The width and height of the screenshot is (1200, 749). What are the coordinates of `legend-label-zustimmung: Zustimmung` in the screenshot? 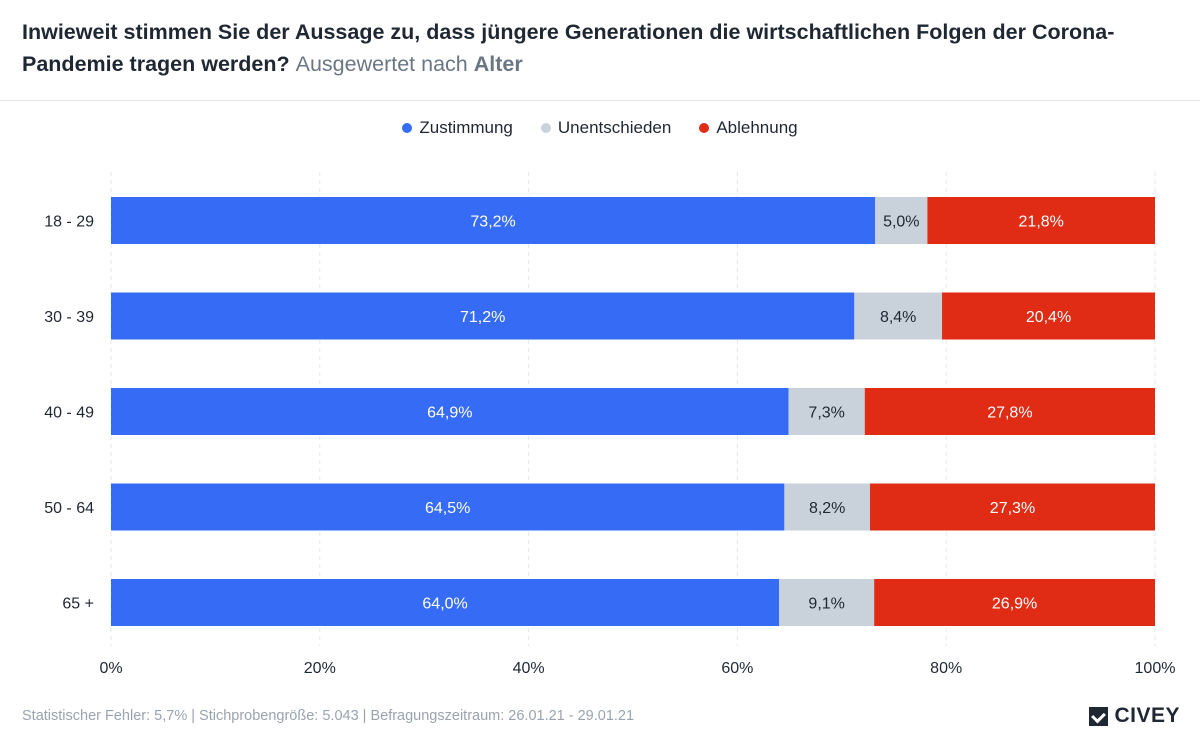 It's located at (466, 127).